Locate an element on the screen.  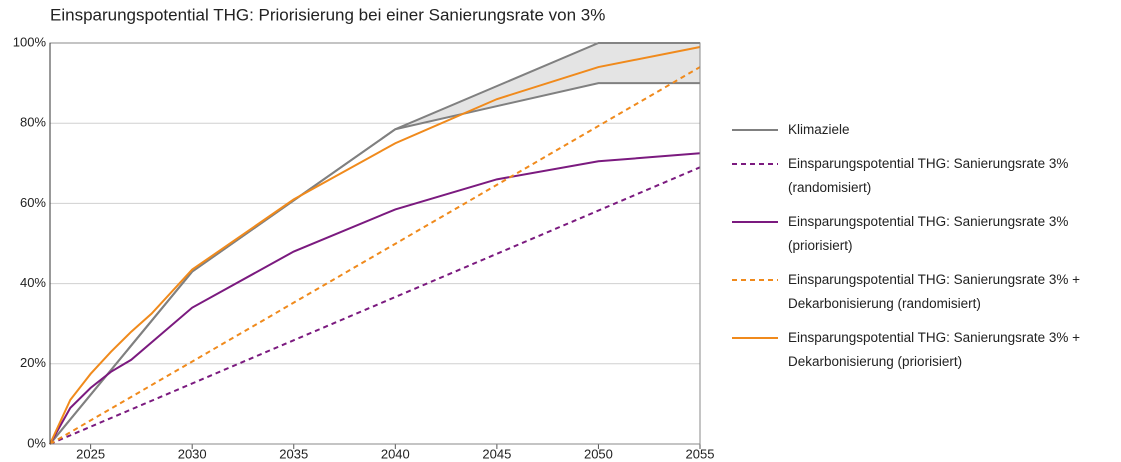
x-tick-label: 2045 is located at coordinates (496, 453).